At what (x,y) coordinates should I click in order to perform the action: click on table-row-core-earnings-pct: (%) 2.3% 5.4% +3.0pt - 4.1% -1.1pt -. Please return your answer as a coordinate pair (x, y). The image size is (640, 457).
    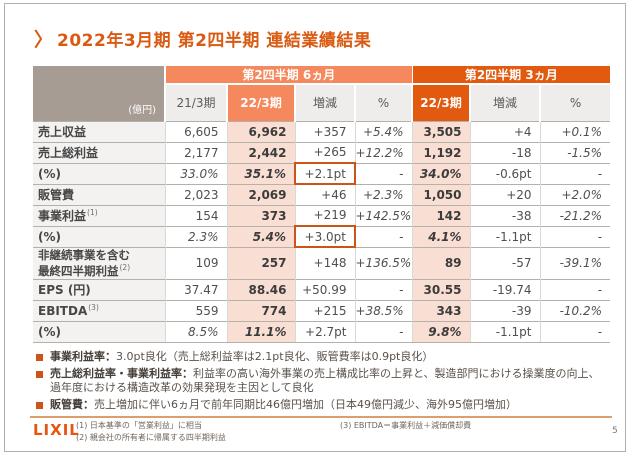
    Looking at the image, I should click on (322, 236).